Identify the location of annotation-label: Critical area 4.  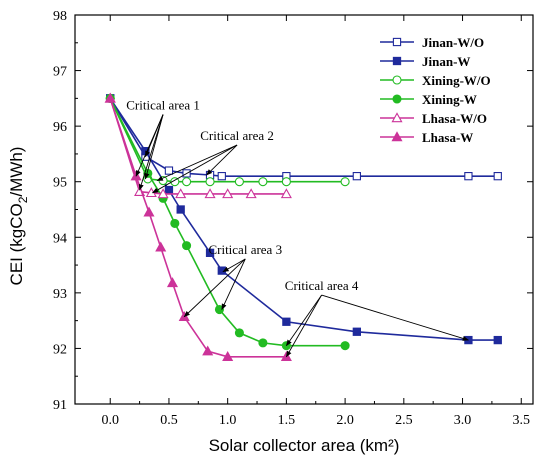
(322, 285).